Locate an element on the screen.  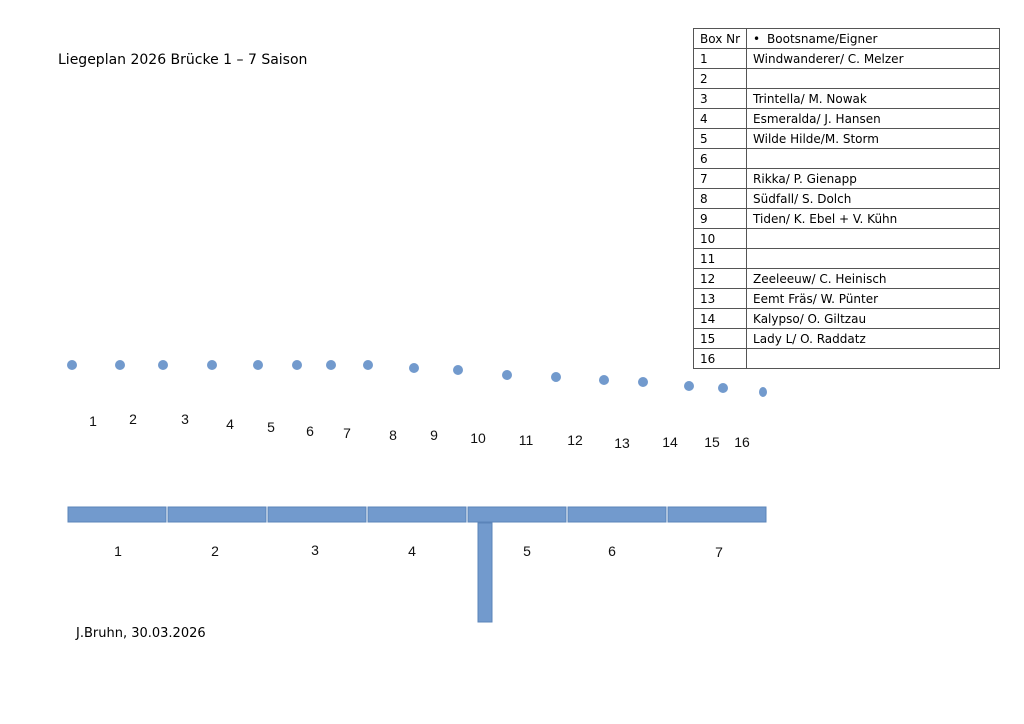
berth-number-label: 2 is located at coordinates (133, 419).